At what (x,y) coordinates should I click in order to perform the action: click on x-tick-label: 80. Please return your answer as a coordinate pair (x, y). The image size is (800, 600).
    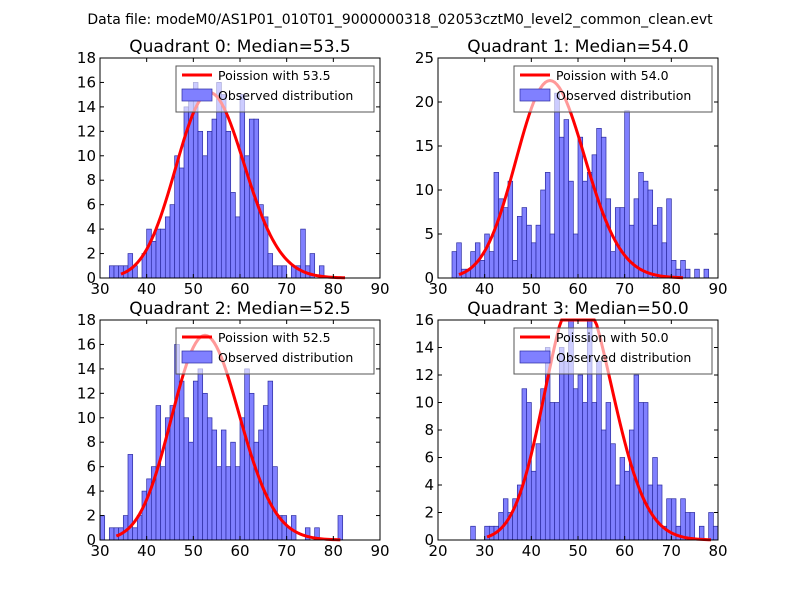
    Looking at the image, I should click on (333, 289).